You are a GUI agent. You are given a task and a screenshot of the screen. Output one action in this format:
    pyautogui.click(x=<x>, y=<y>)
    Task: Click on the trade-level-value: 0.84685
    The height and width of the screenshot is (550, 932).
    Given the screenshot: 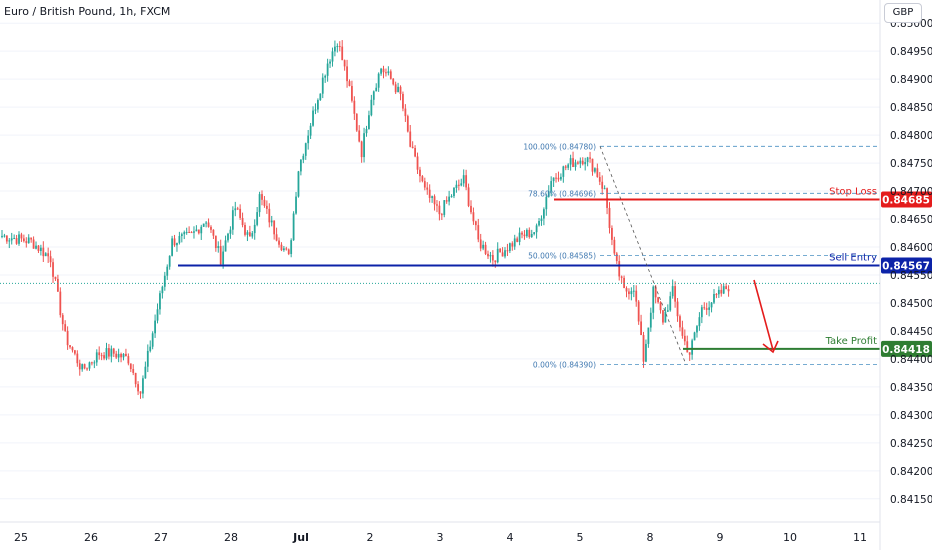 What is the action you would take?
    pyautogui.click(x=906, y=200)
    